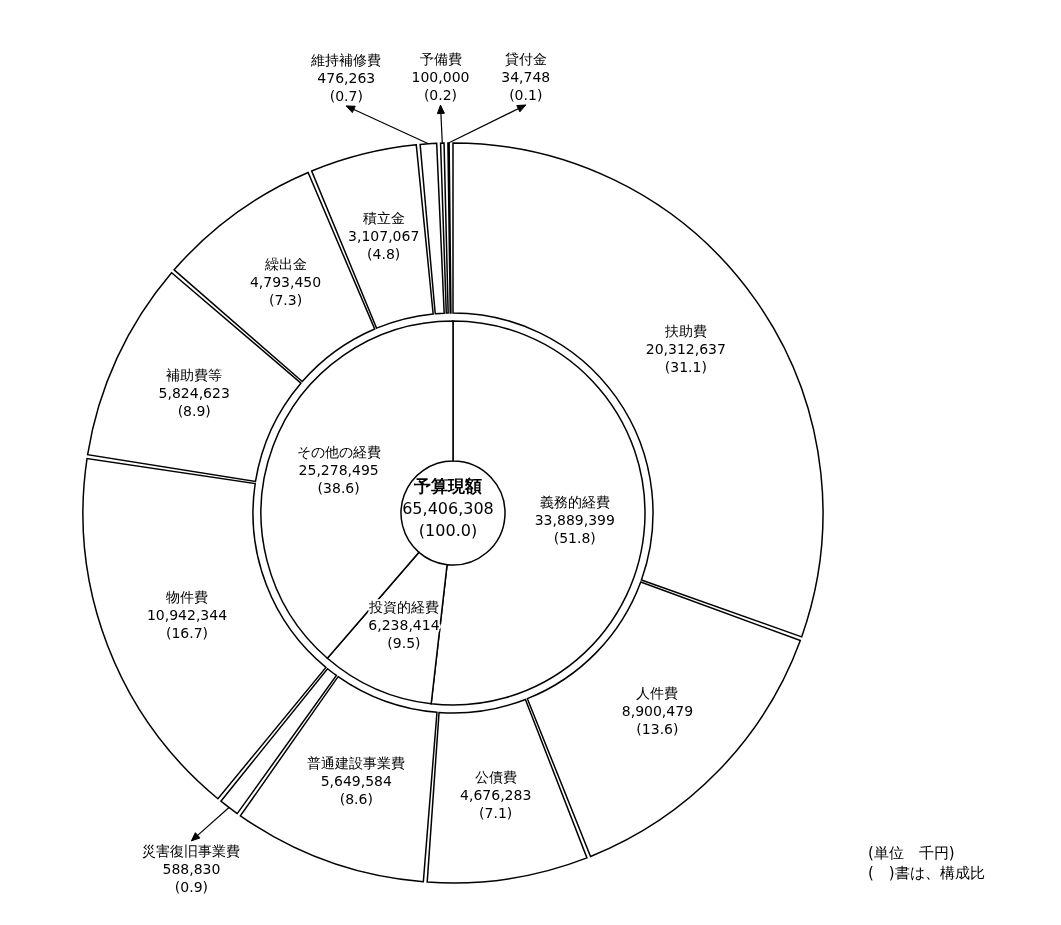 This screenshot has width=1061, height=925. Describe the element at coordinates (657, 720) in the screenshot. I see `data-label: 8,900,479 (13.6)` at that location.